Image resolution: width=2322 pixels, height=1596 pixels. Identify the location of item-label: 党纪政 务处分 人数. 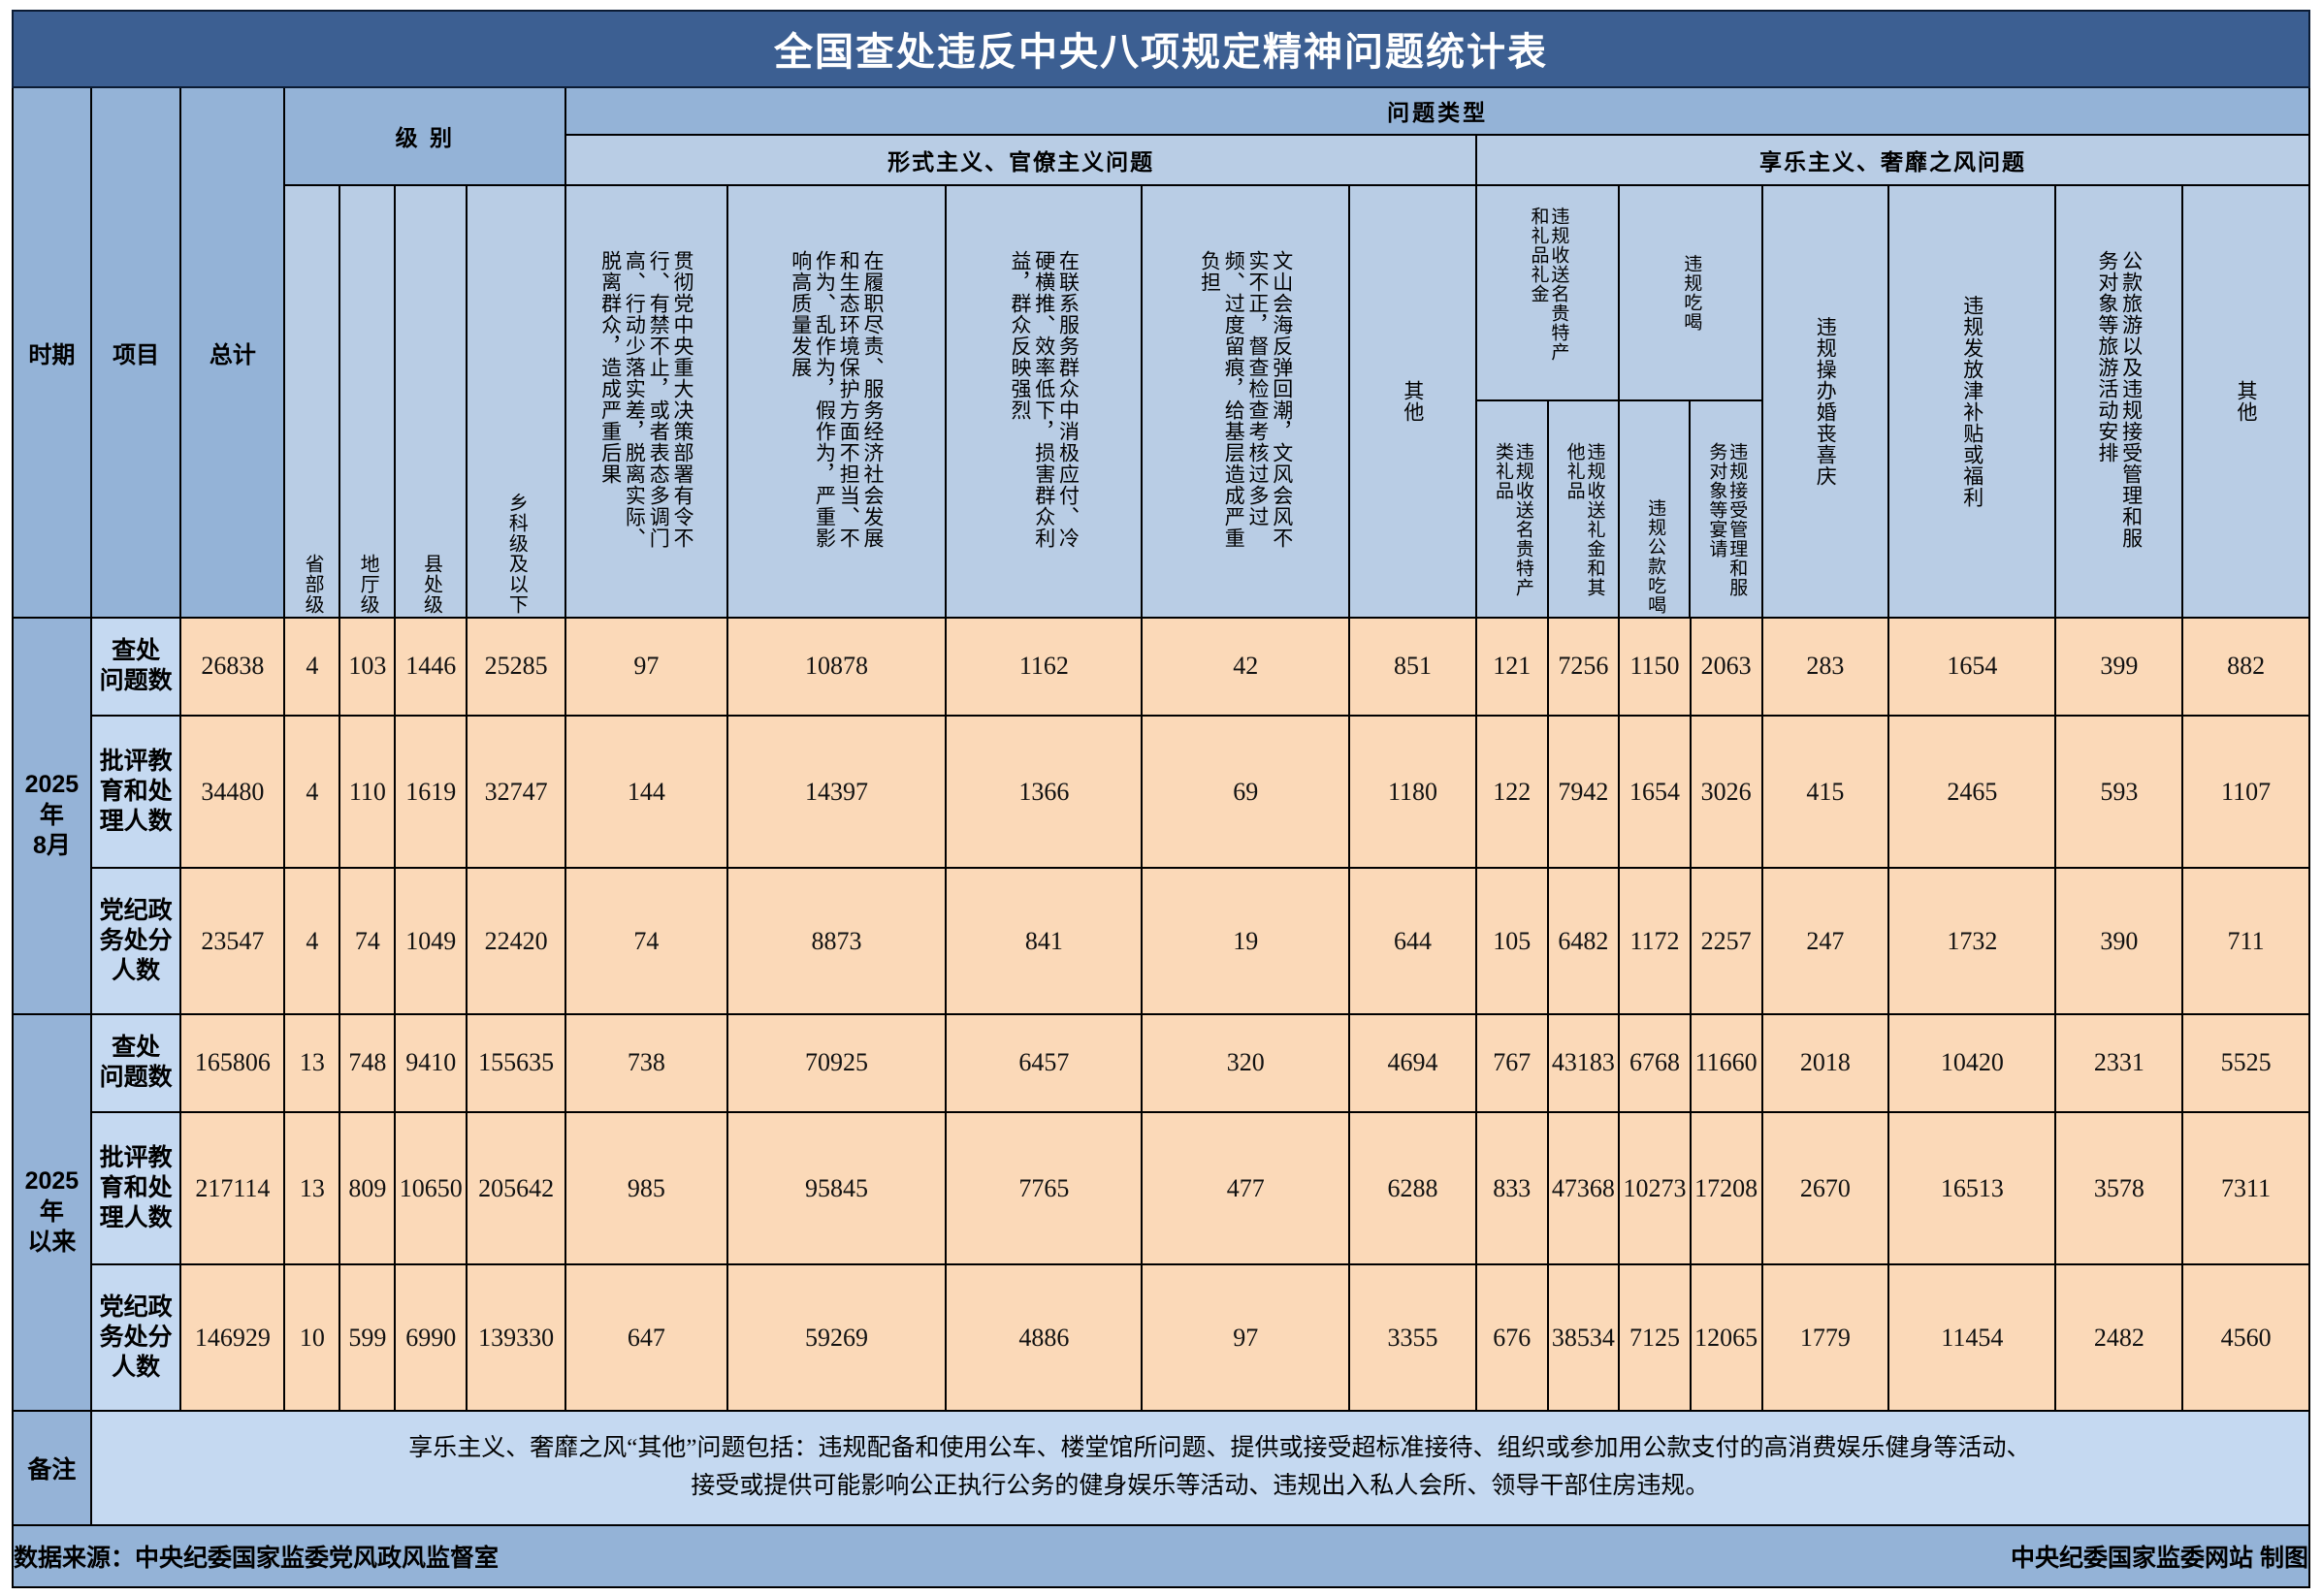
(135, 1337).